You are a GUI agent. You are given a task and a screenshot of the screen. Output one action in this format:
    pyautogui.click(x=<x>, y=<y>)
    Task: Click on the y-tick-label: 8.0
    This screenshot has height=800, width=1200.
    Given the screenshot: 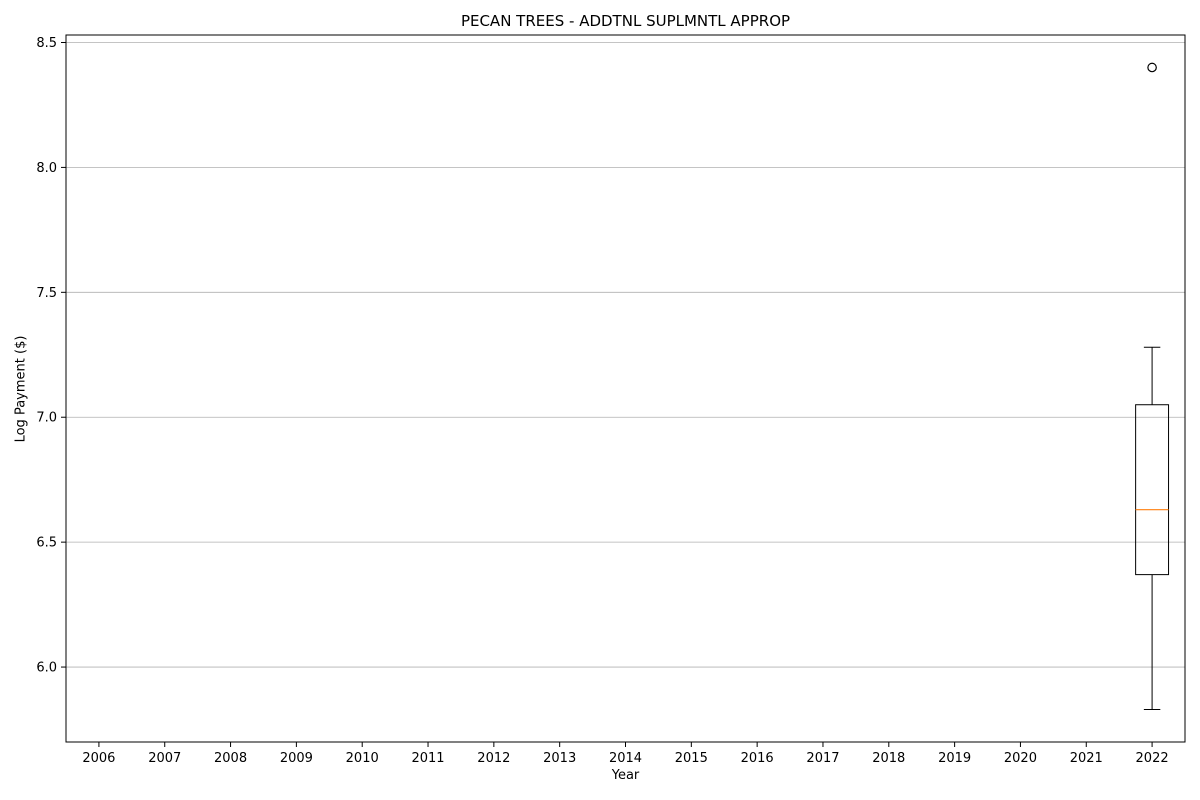 What is the action you would take?
    pyautogui.click(x=46, y=168)
    